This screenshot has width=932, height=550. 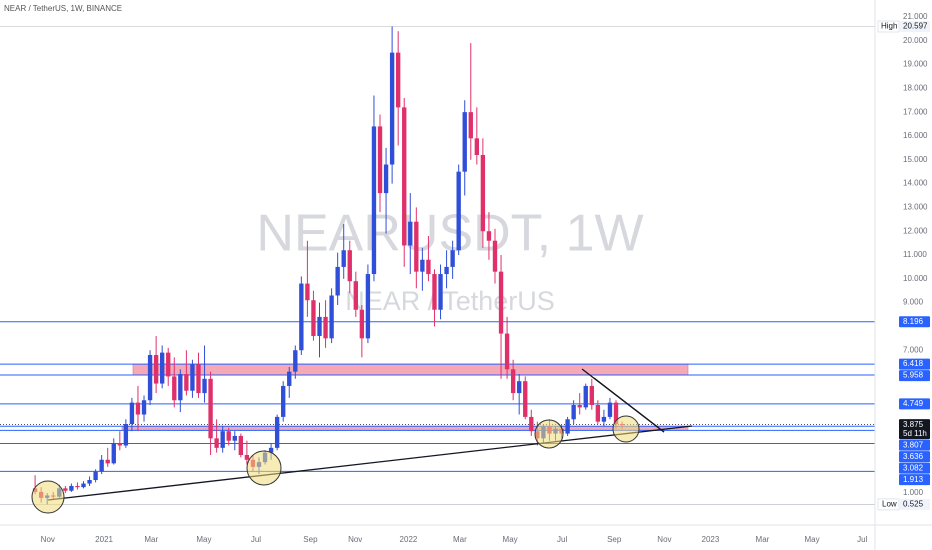 I want to click on low-value: 0.525, so click(x=913, y=504).